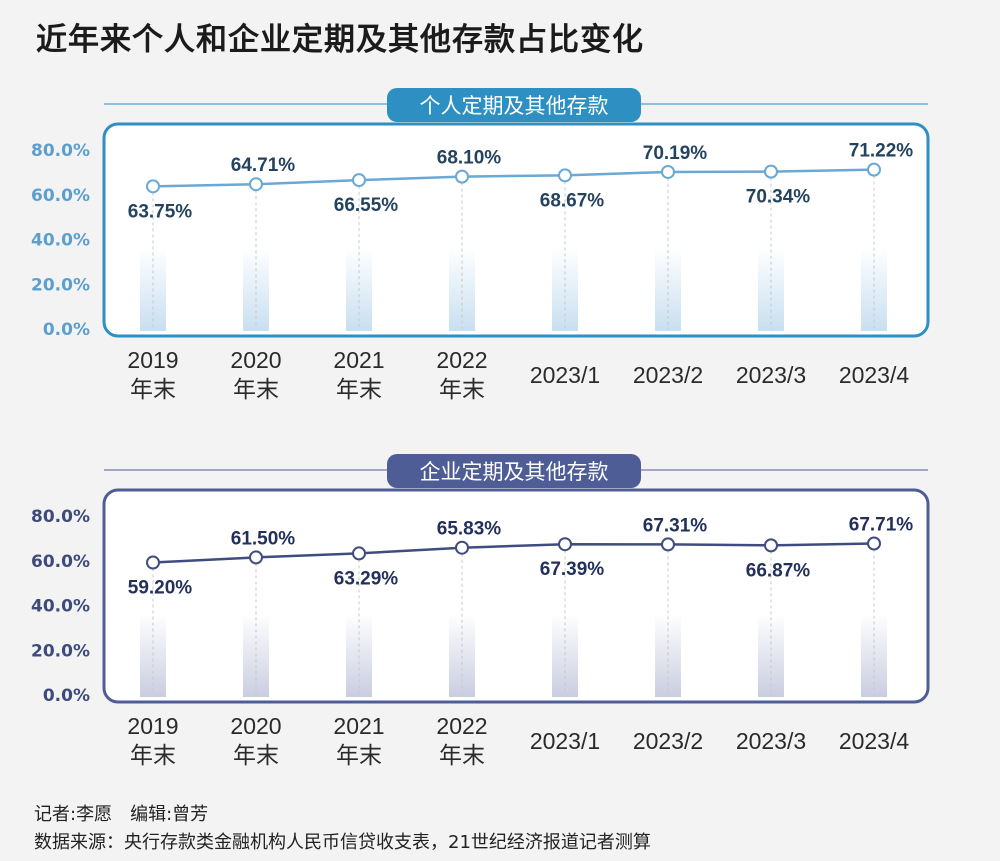  What do you see at coordinates (366, 578) in the screenshot?
I see `data-label: 63.29%` at bounding box center [366, 578].